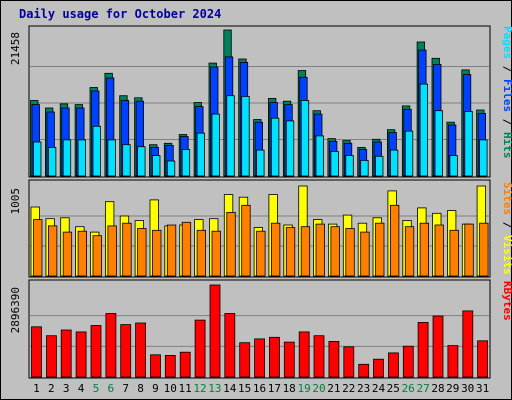 This screenshot has height=400, width=512. I want to click on x-tick-label-26: 26, so click(408, 388).